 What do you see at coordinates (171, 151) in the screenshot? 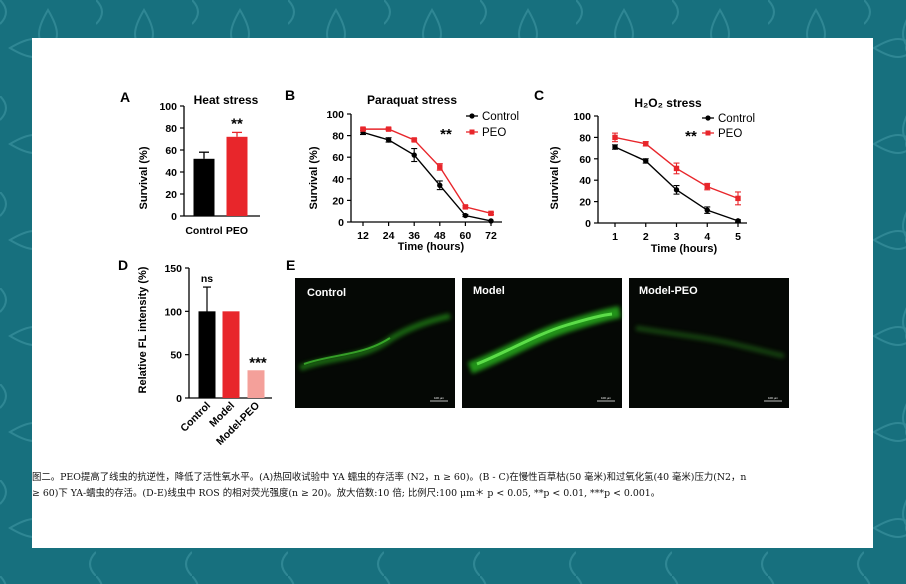
I see `panel-a-ytick-label: 60` at bounding box center [171, 151].